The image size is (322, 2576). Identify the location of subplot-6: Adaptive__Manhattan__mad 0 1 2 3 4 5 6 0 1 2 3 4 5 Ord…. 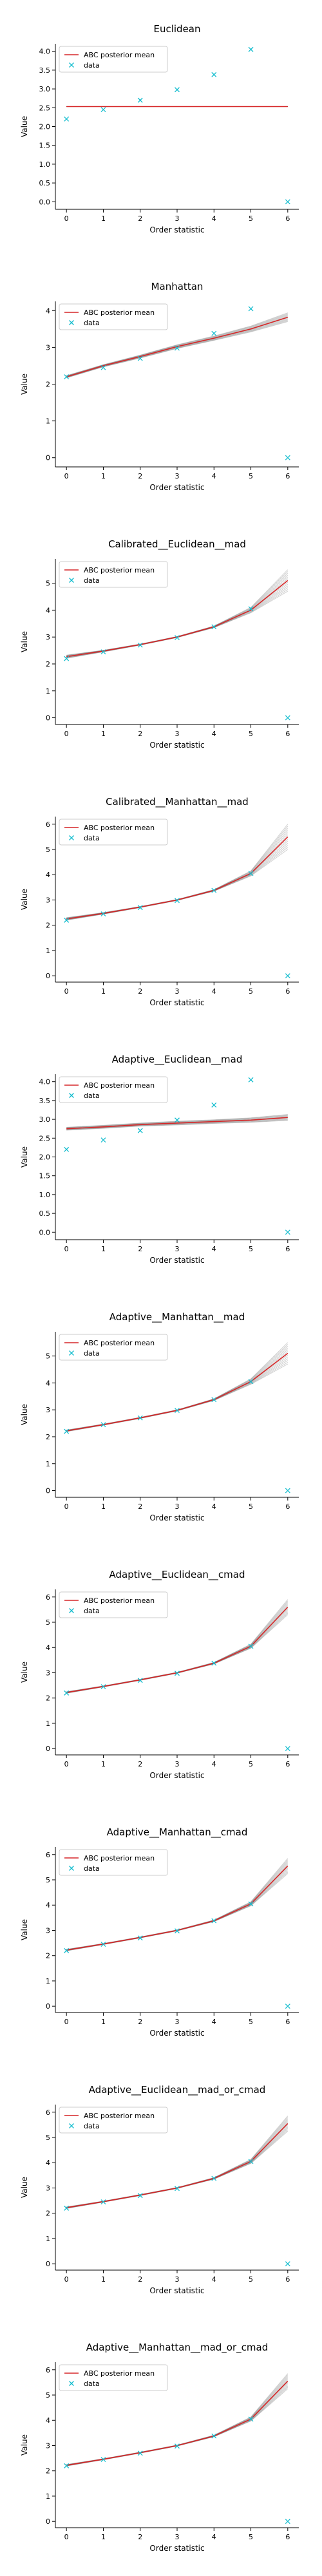
(159, 1416).